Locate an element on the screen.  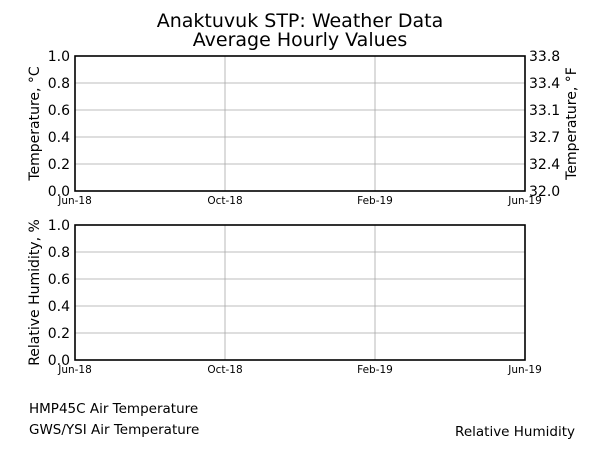
plot1-x-tick-label: Oct-18 is located at coordinates (224, 201).